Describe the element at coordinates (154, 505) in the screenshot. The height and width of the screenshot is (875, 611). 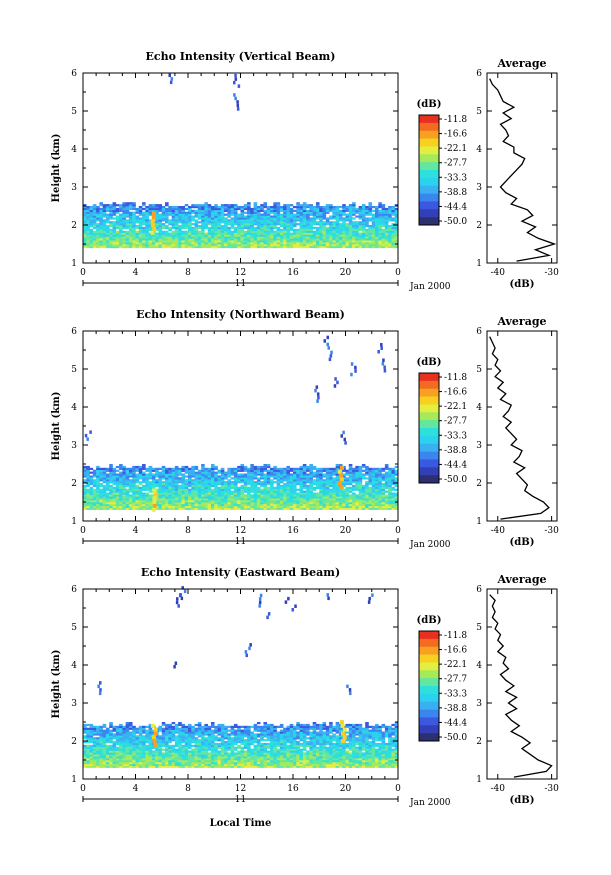
I see `strong-echo-cell` at that location.